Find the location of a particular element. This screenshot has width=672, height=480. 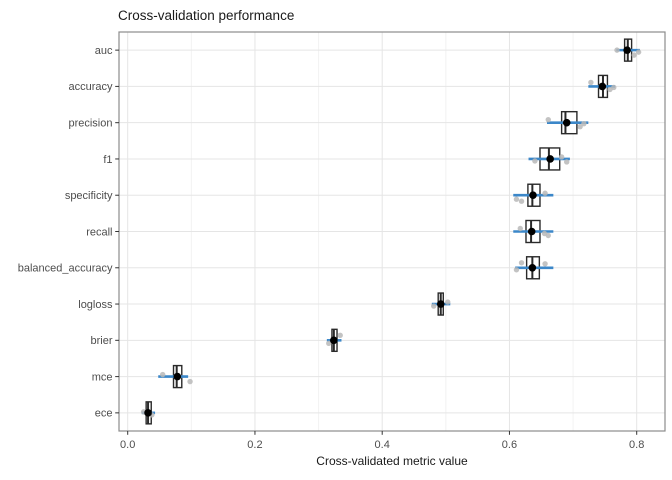

y-tick-label: logloss is located at coordinates (95, 305).